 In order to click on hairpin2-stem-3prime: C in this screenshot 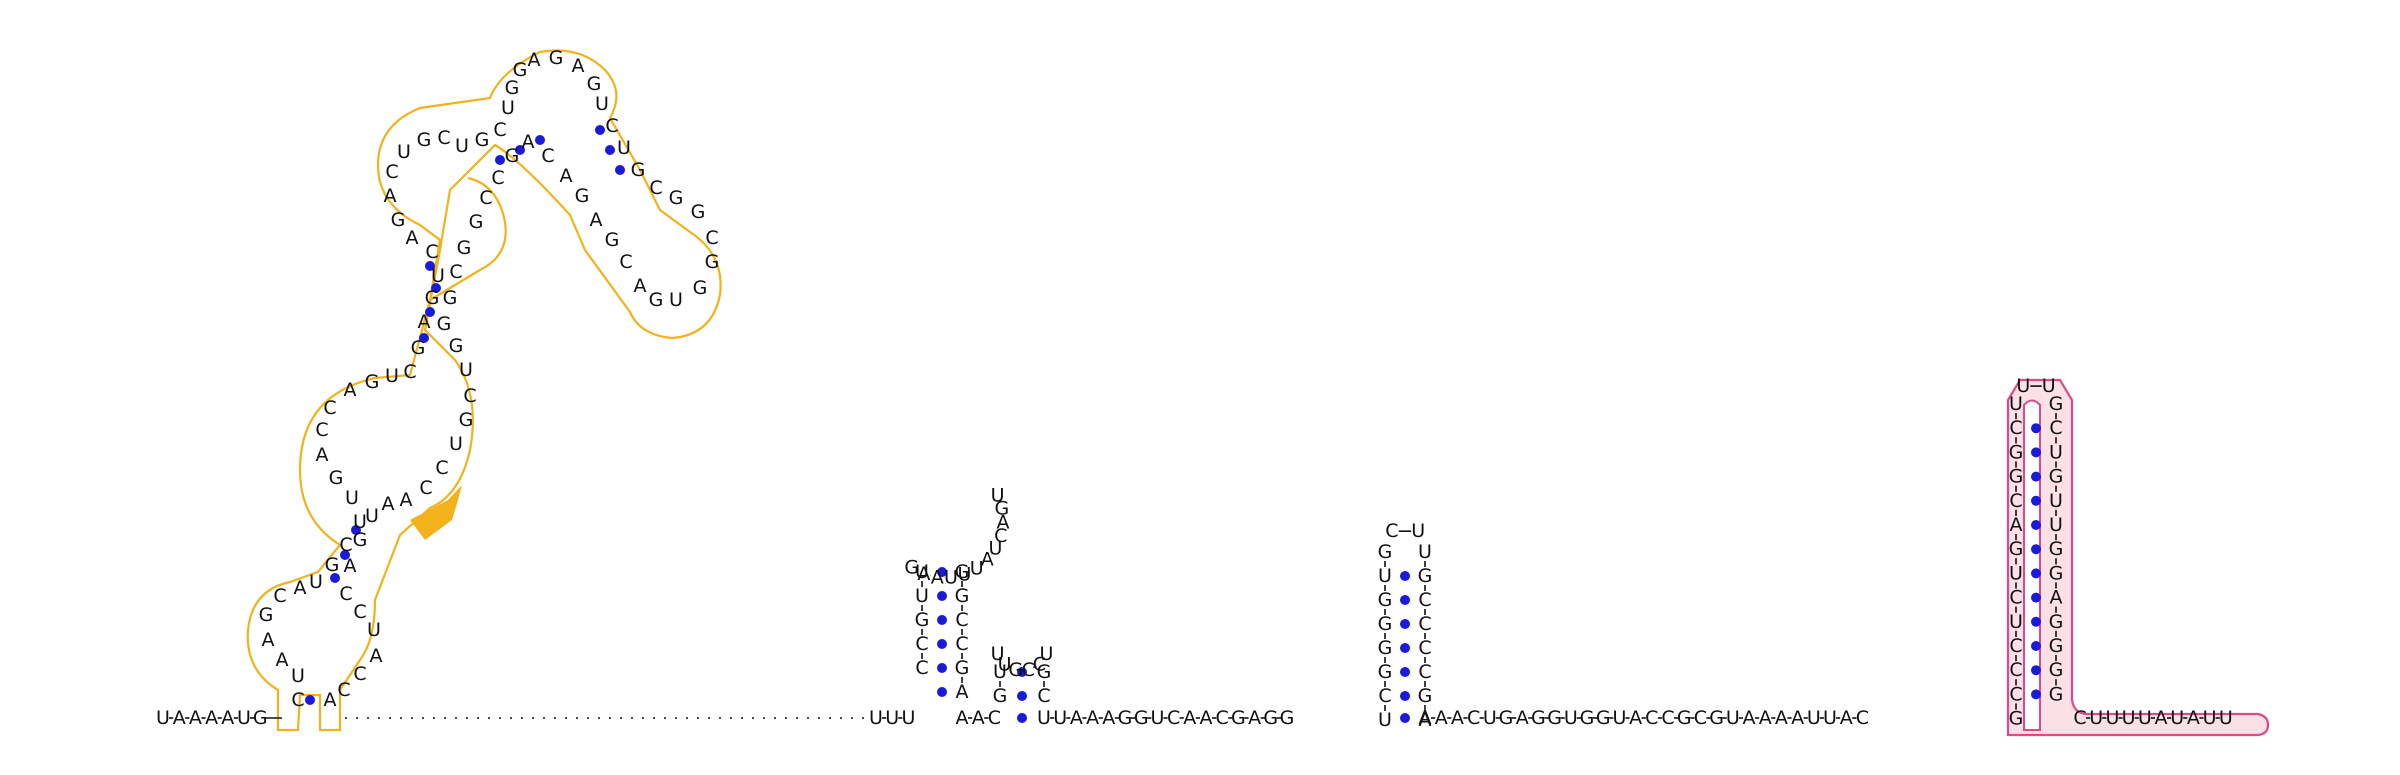, I will do `click(1043, 696)`.